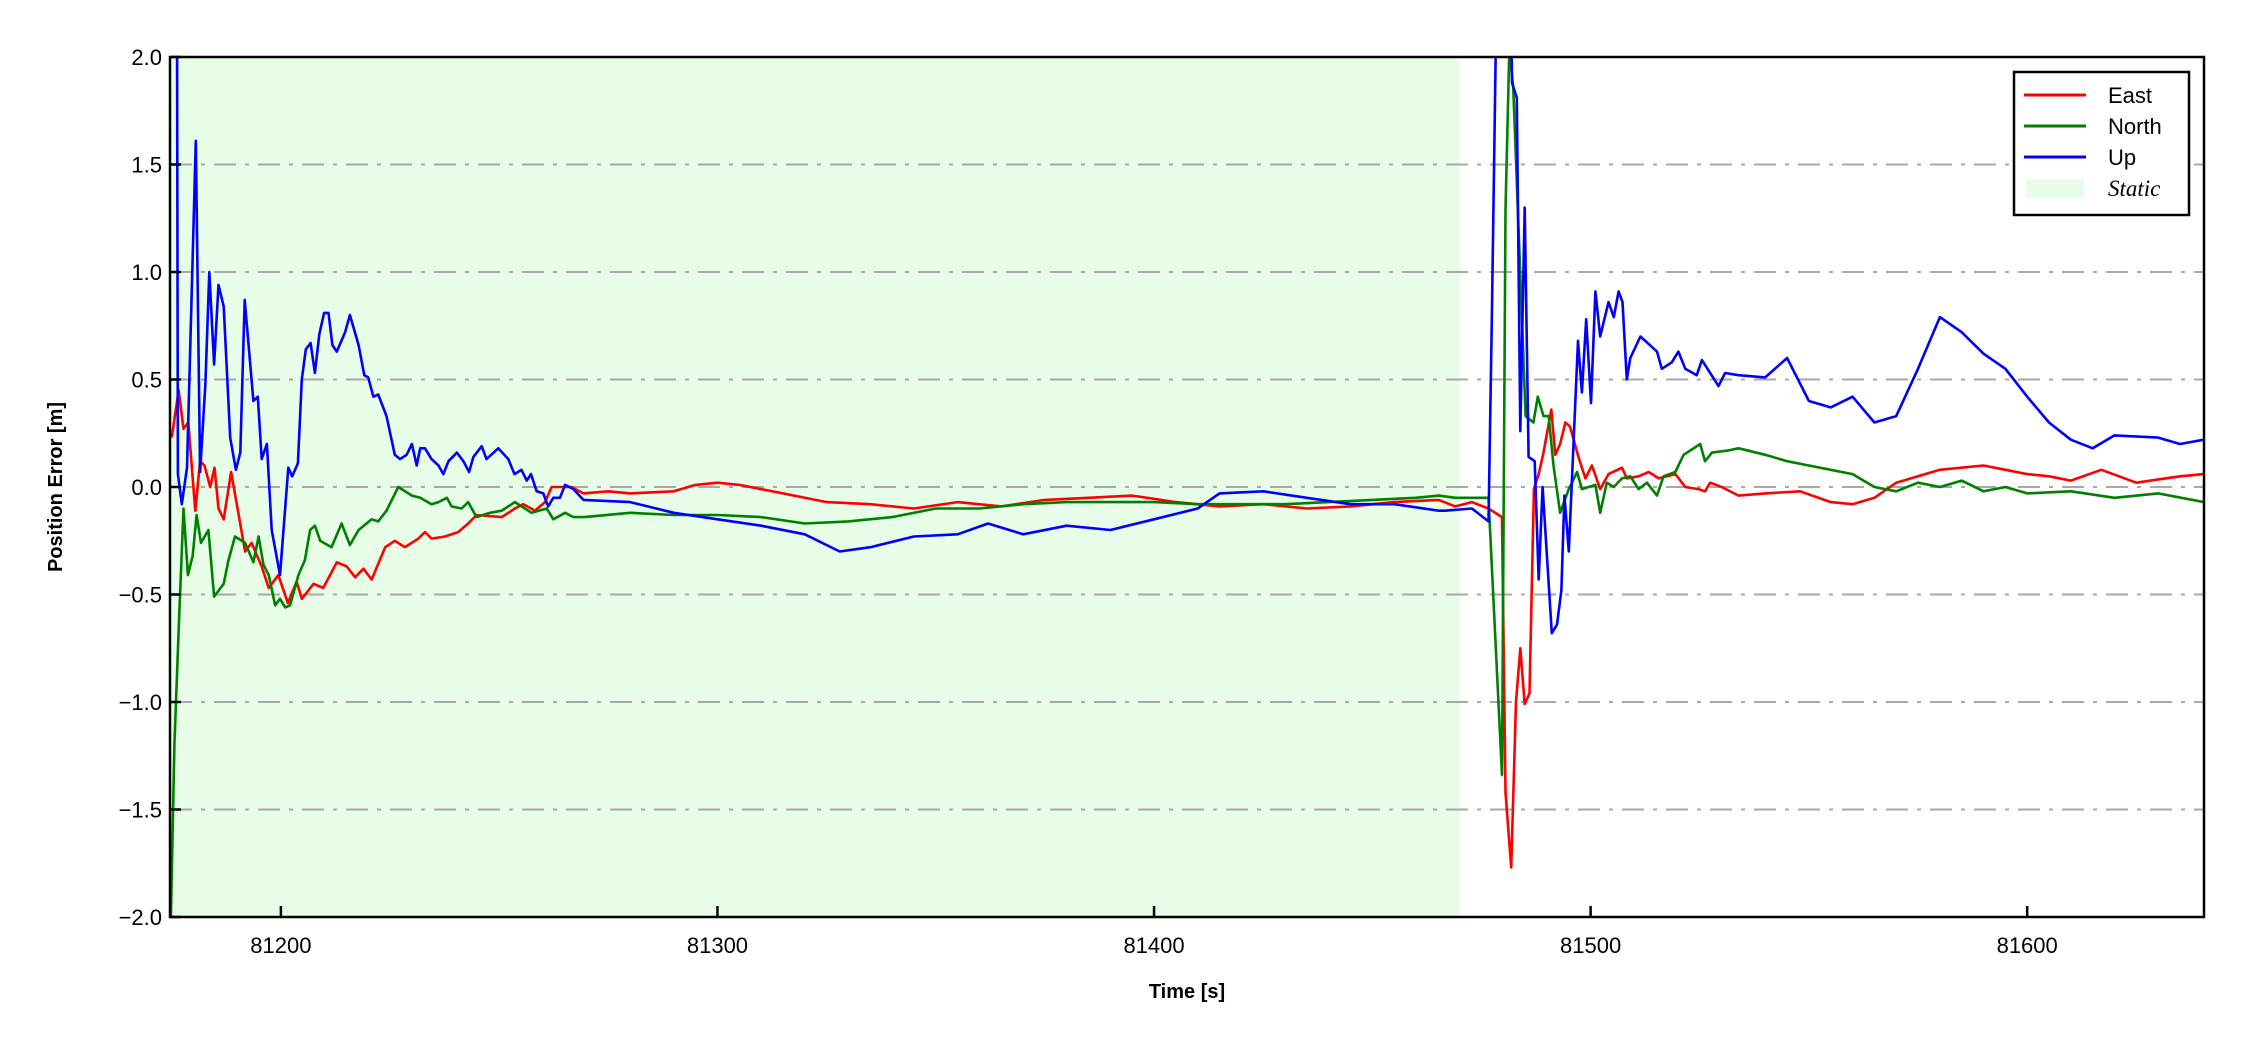 The height and width of the screenshot is (1050, 2250). Describe the element at coordinates (146, 57) in the screenshot. I see `y-tick-label: 2.0` at that location.